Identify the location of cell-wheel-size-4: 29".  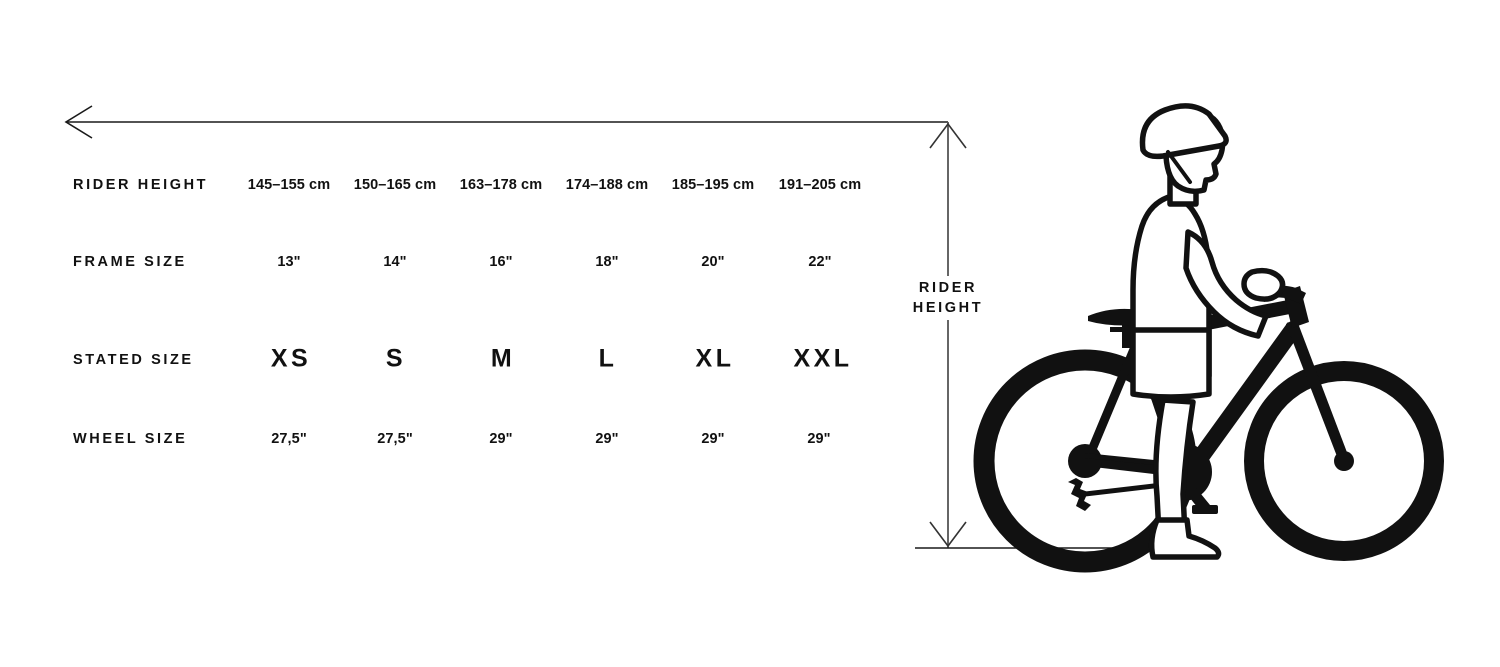
(607, 439).